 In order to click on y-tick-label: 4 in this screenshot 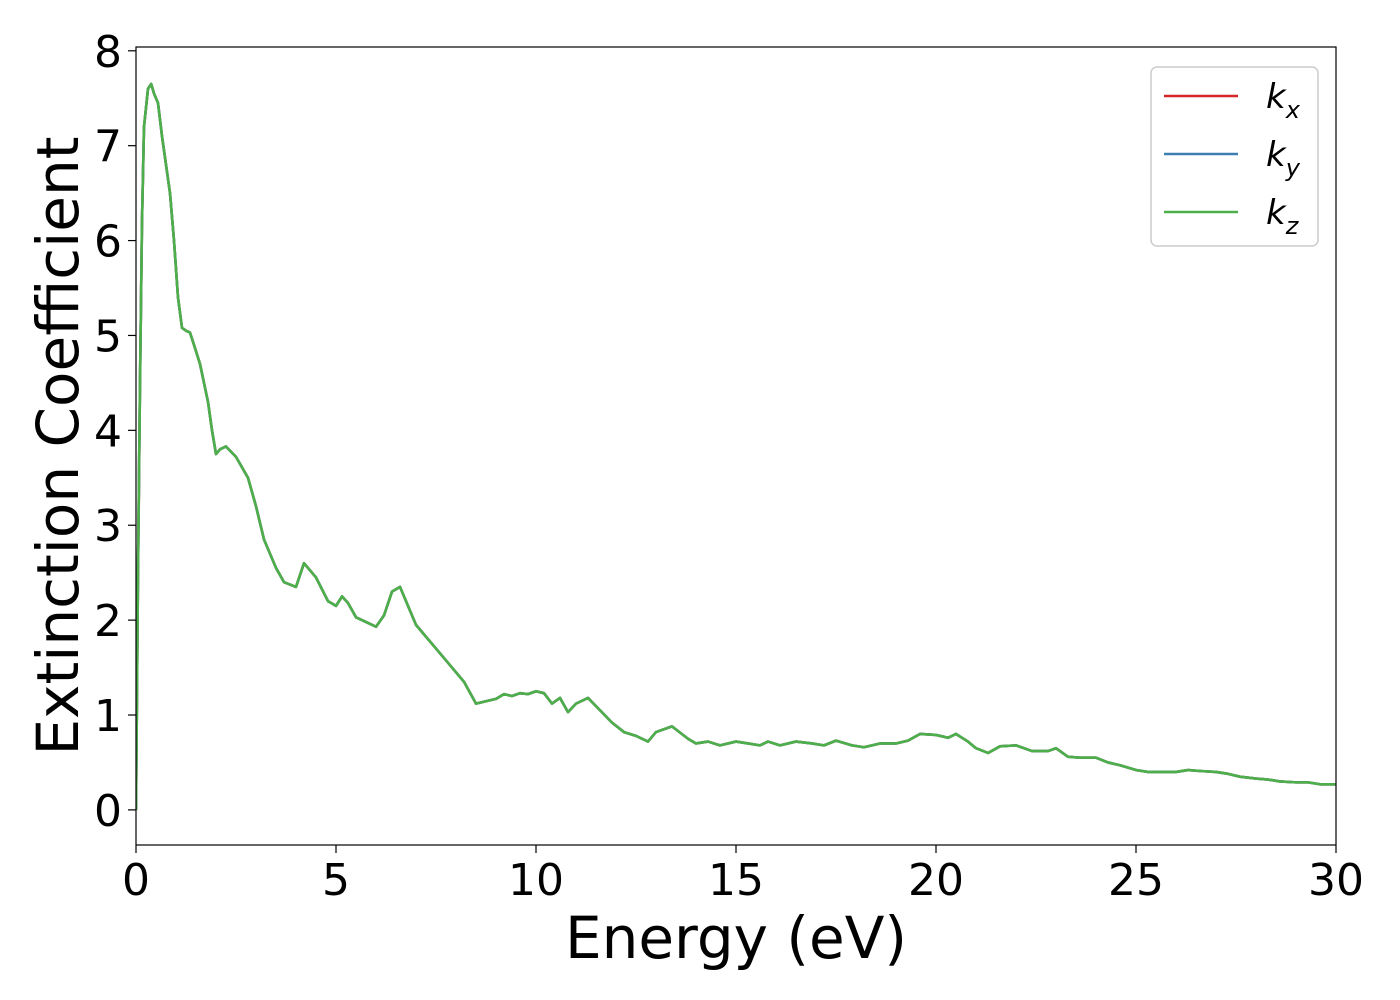, I will do `click(108, 431)`.